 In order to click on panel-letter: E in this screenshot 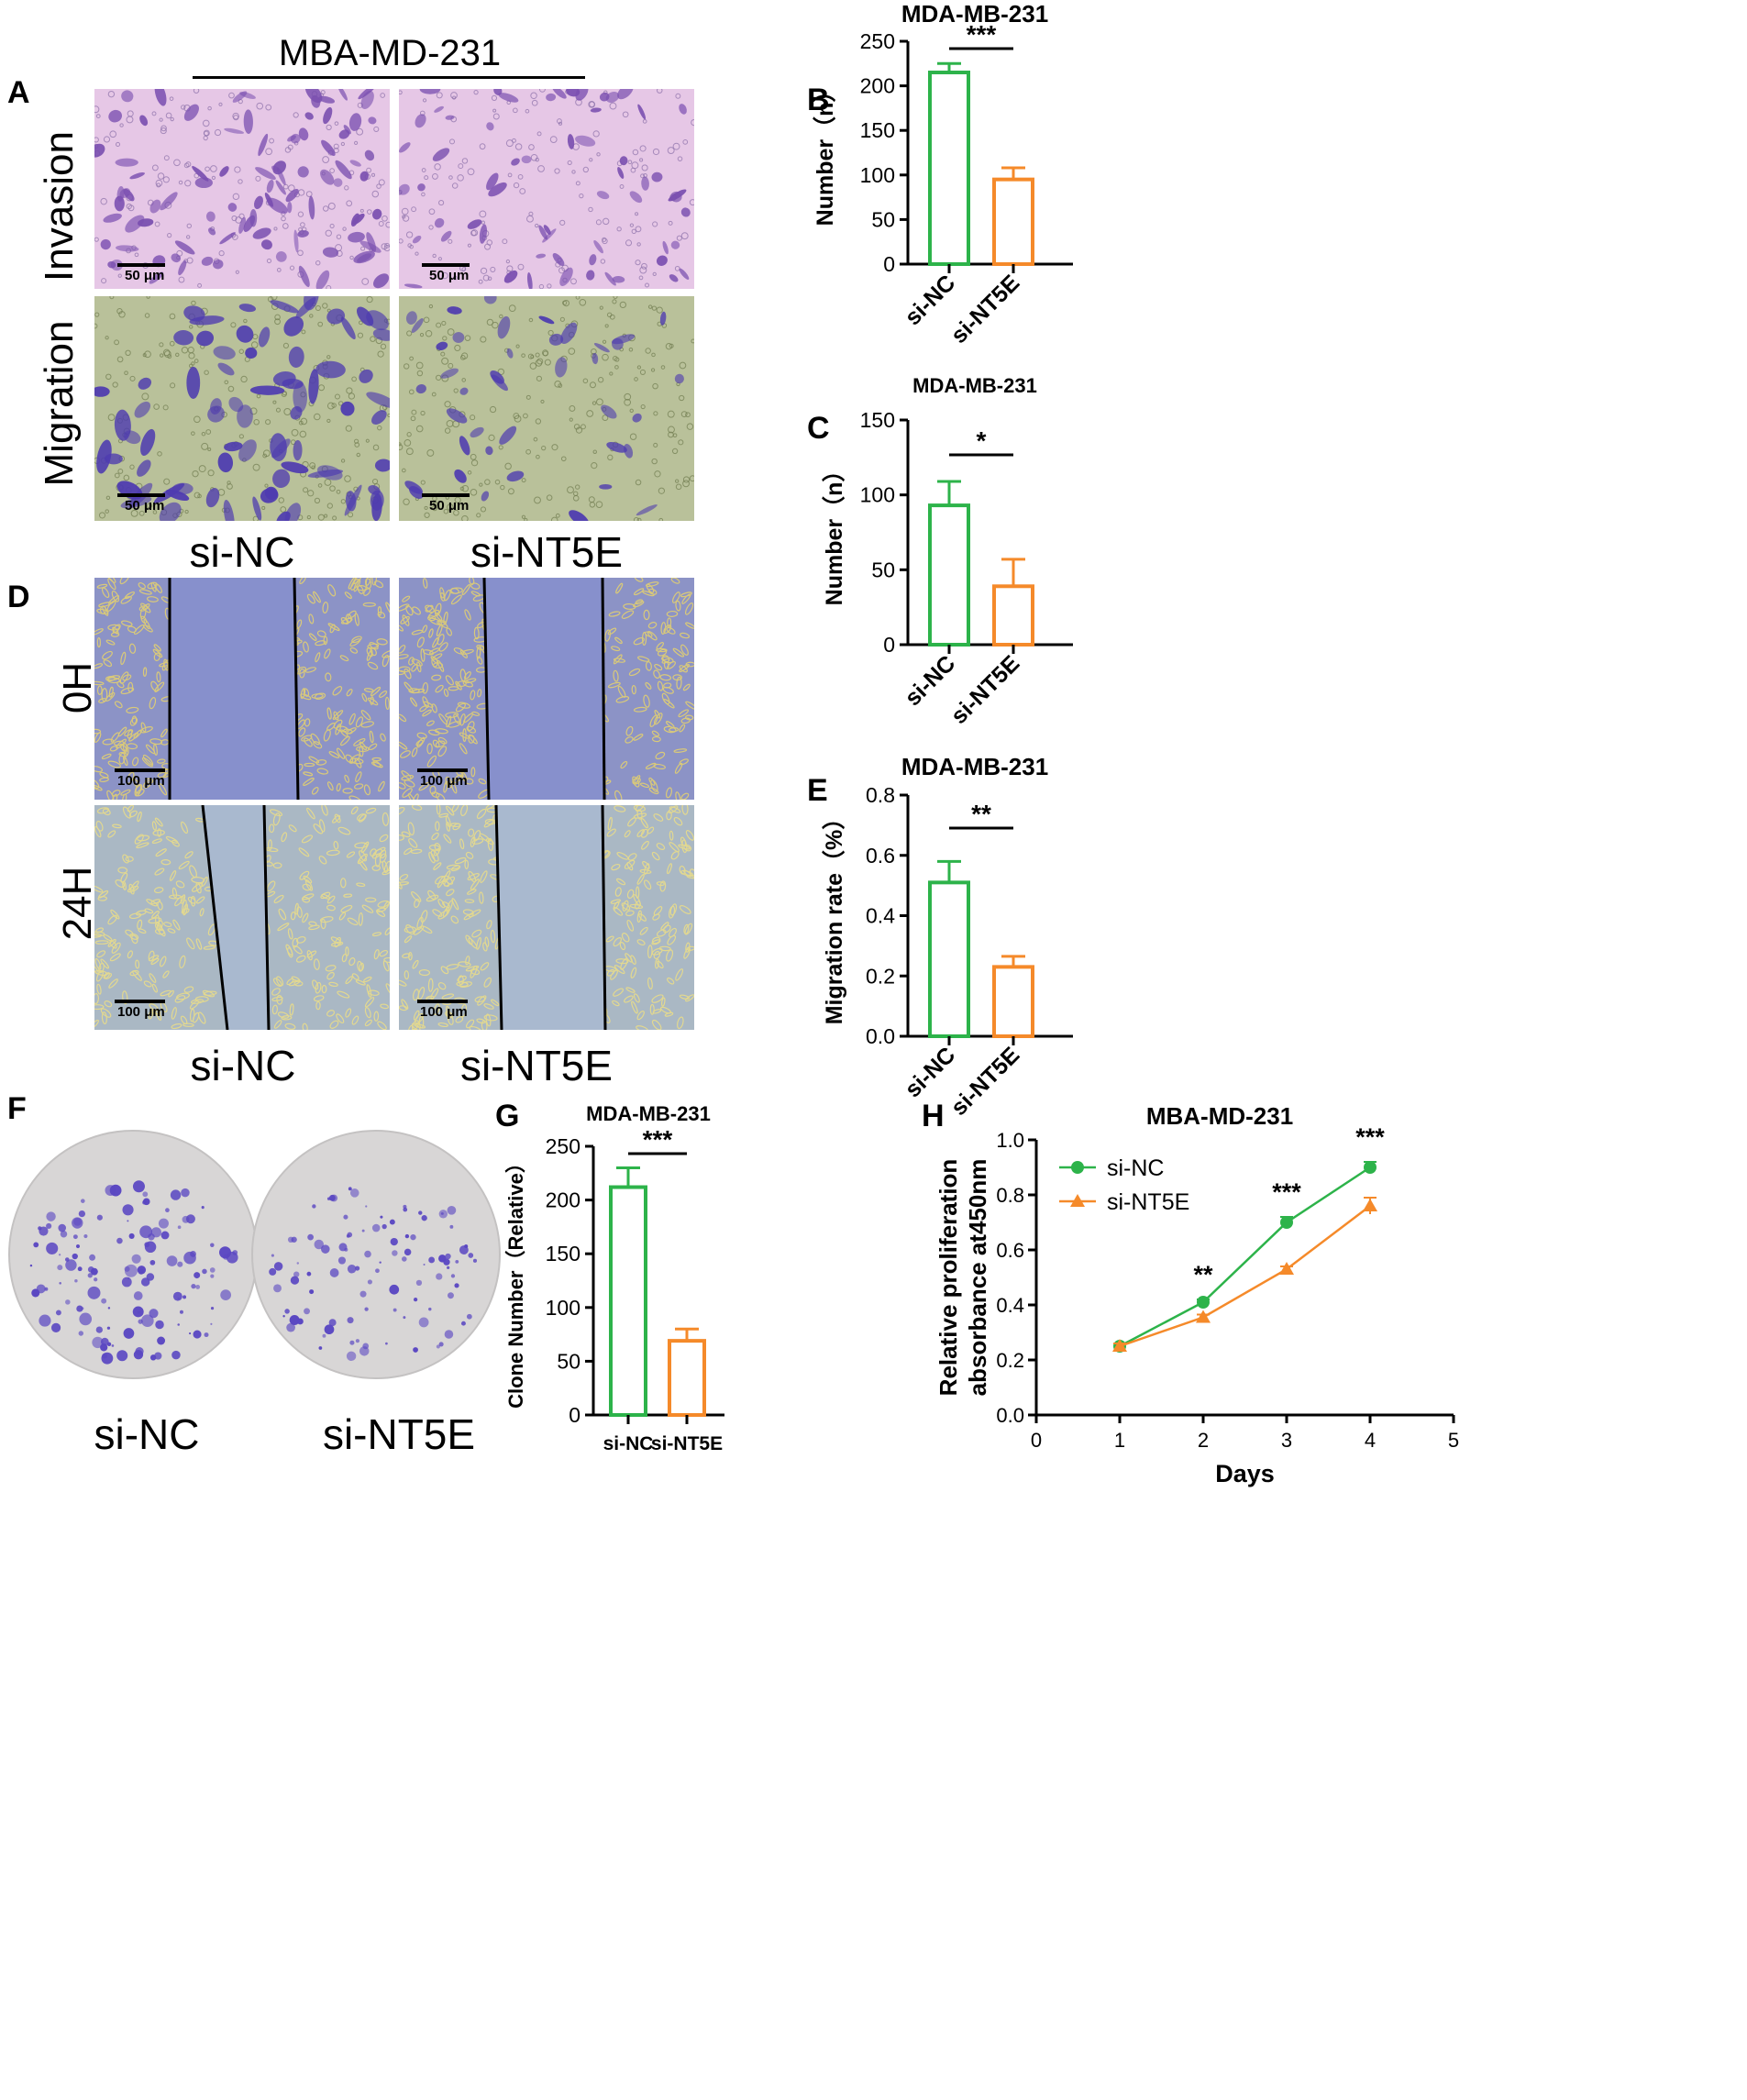, I will do `click(817, 790)`.